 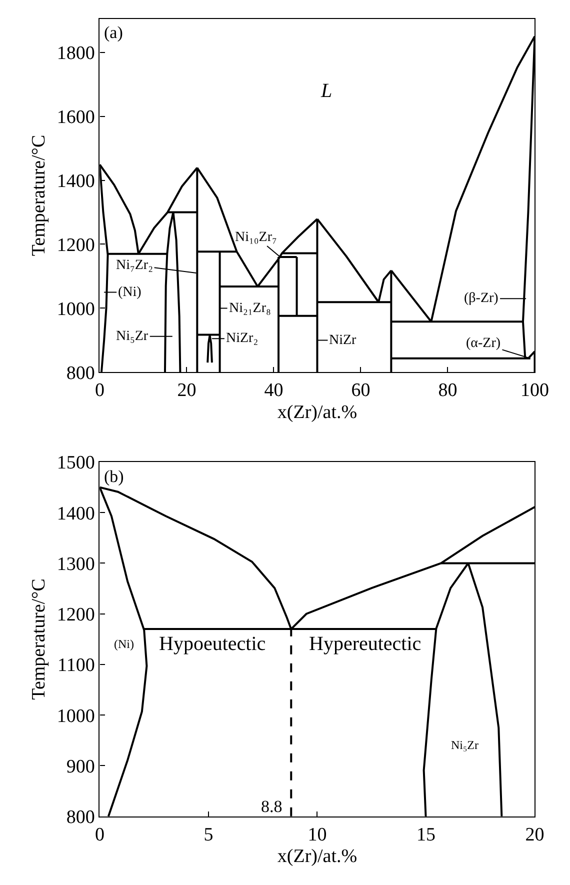 I want to click on x-tick-label: 5, so click(x=209, y=835).